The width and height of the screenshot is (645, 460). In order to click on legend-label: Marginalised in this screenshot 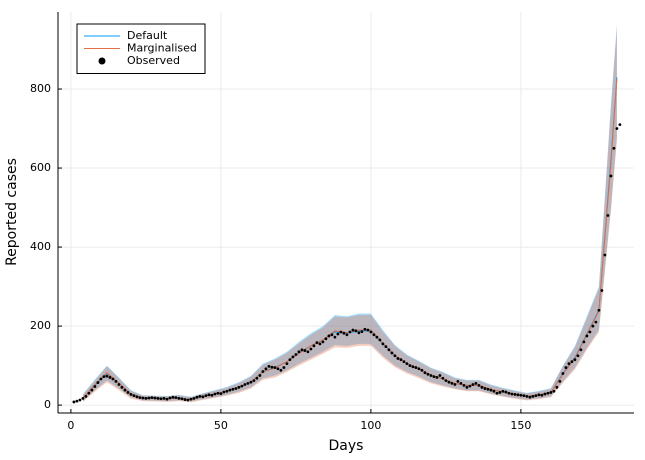, I will do `click(162, 48)`.